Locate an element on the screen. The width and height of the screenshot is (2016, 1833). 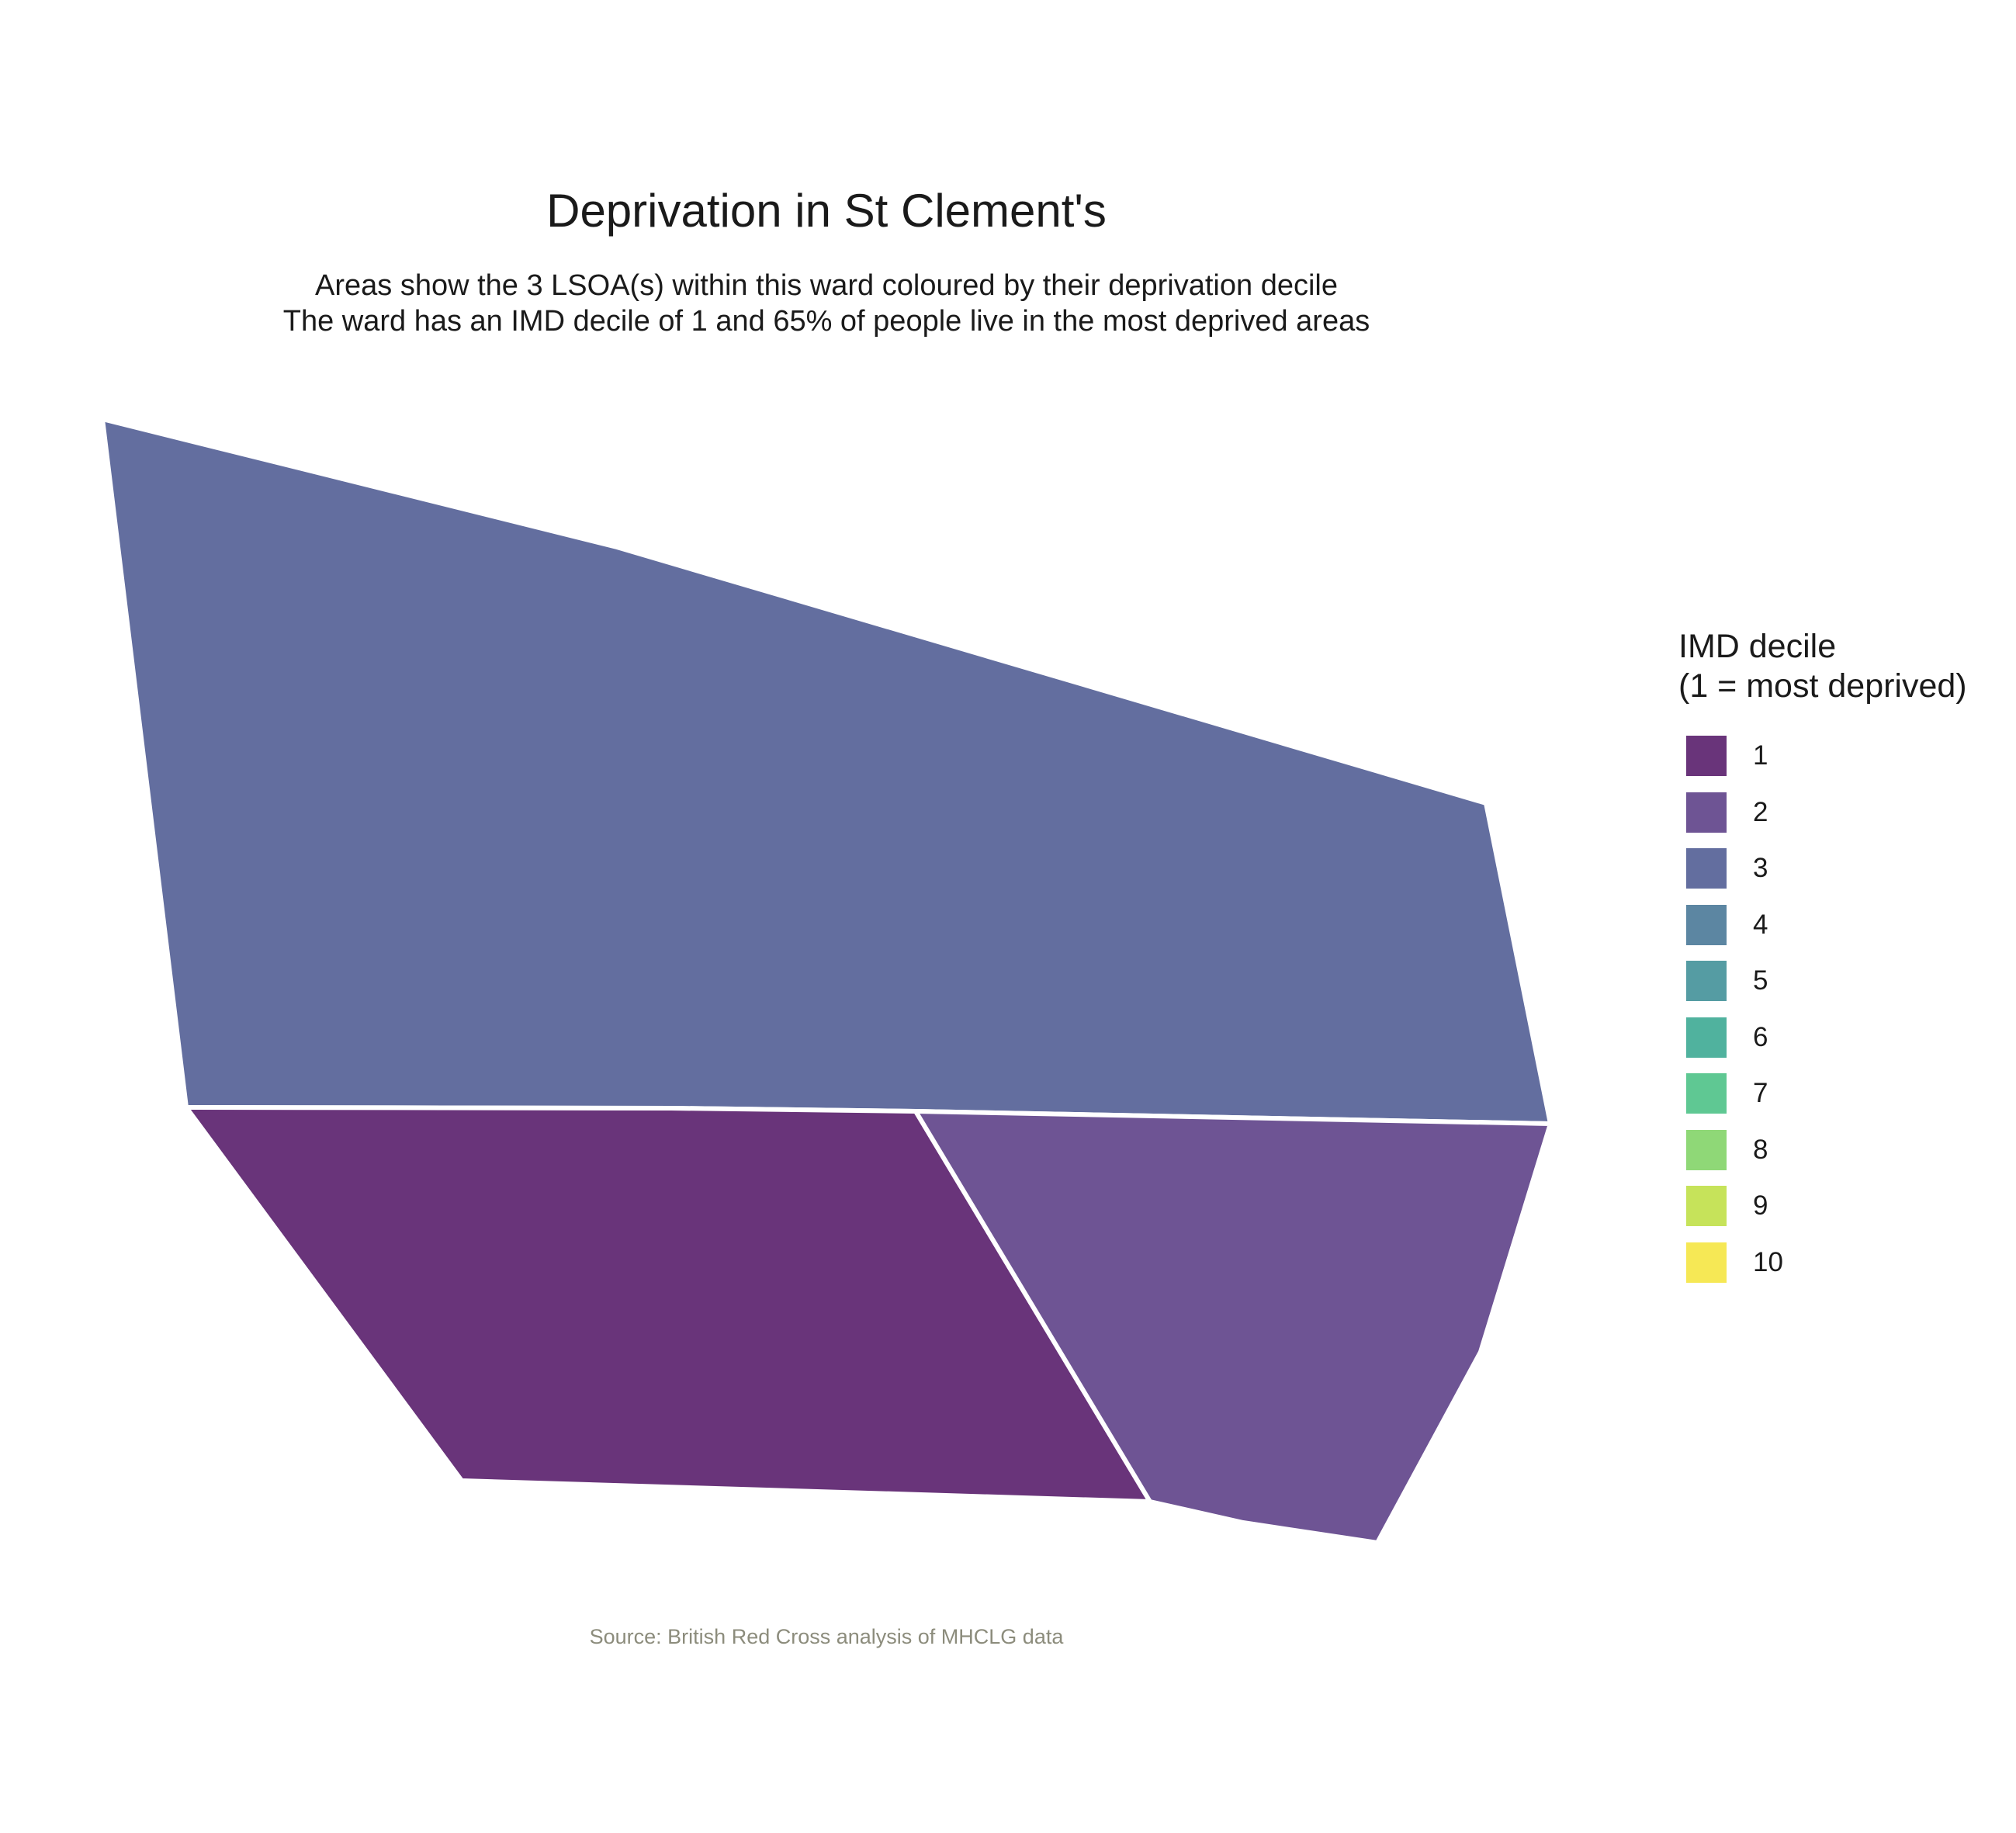
legend-item: 6 is located at coordinates (1845, 1038).